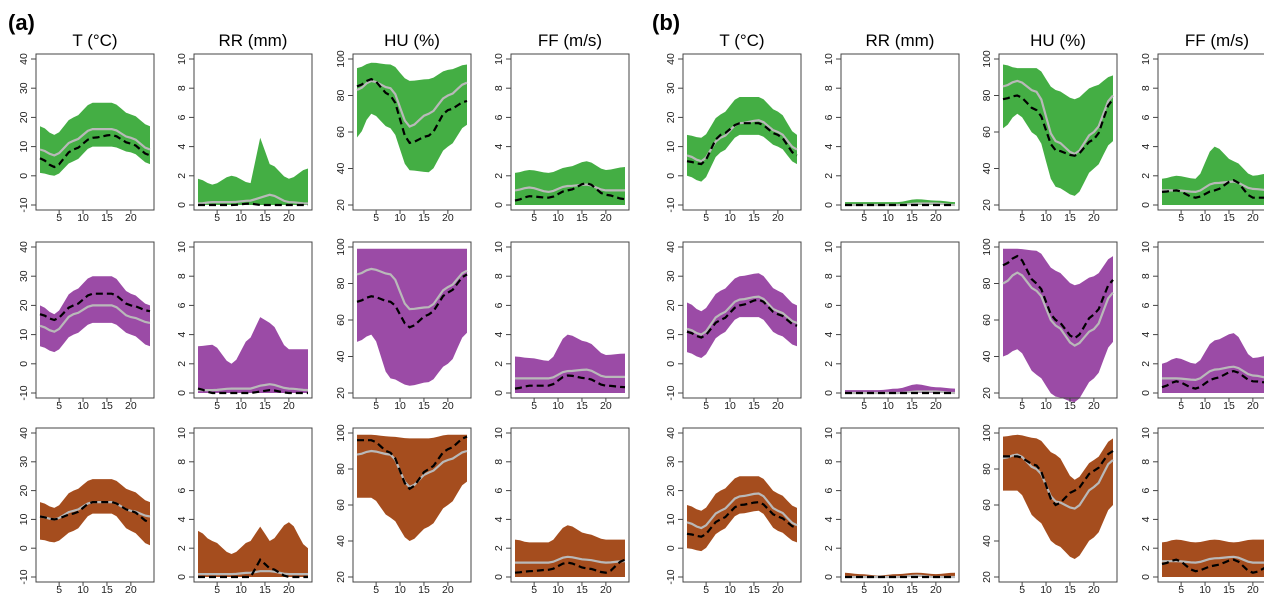 This screenshot has height=594, width=1264. Describe the element at coordinates (400, 218) in the screenshot. I see `x-tick-label-ga-r1-c3: 10` at that location.